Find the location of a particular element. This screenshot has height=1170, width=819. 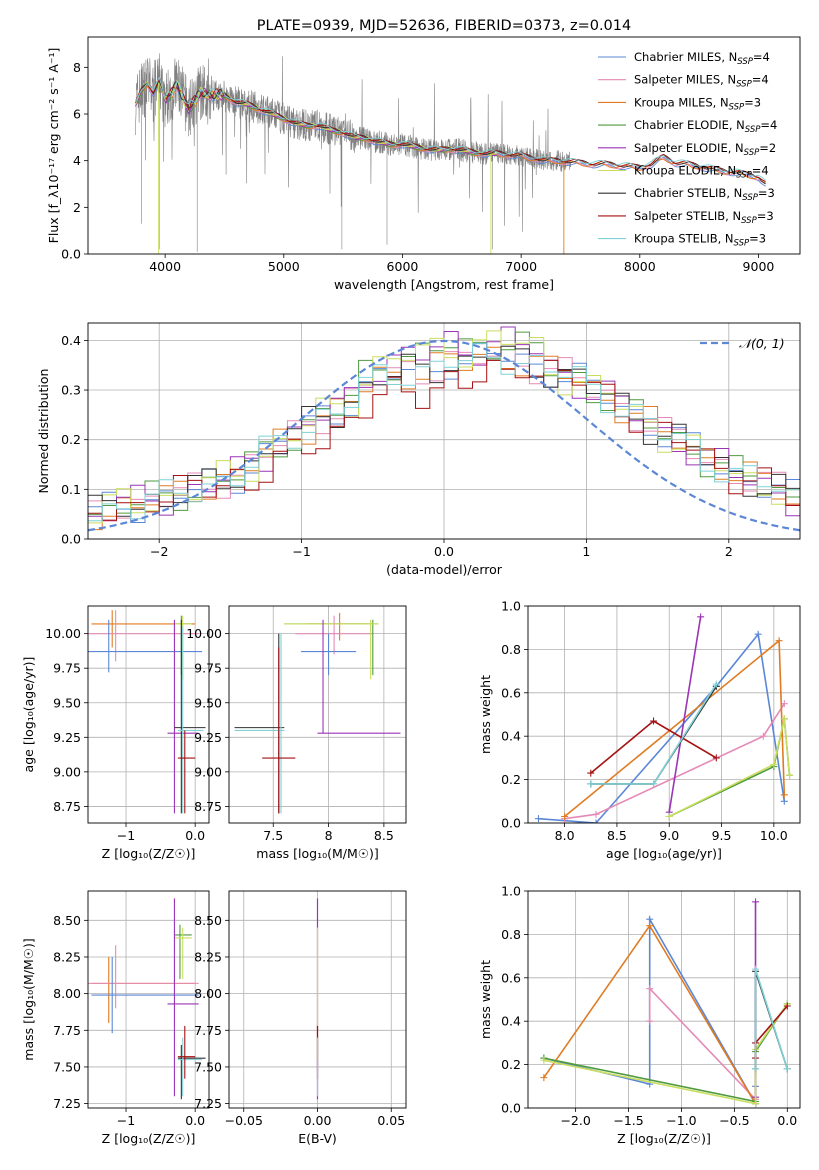

y-tick-label: 0.3 is located at coordinates (71, 390).